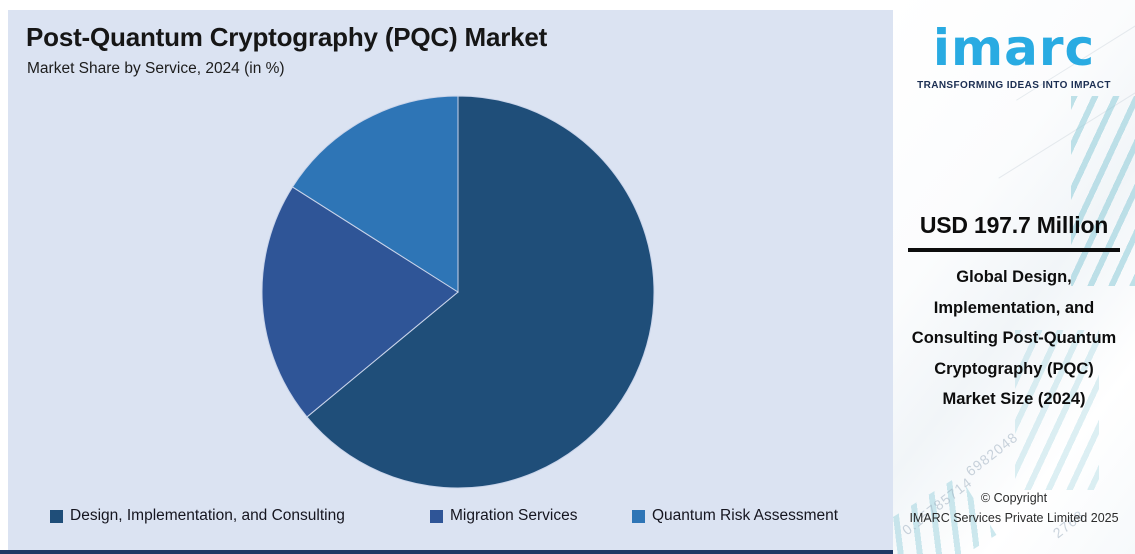 The height and width of the screenshot is (554, 1135). I want to click on imarc-logo-text: imarc, so click(1014, 48).